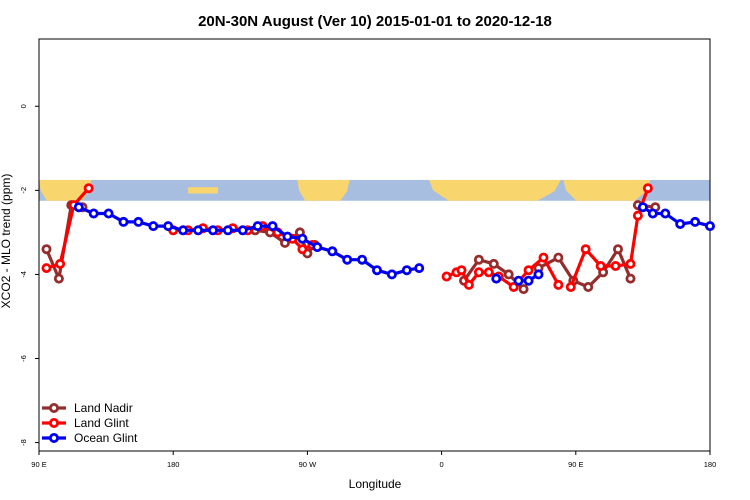 This screenshot has height=500, width=750. I want to click on y-tick-label: -8, so click(23, 442).